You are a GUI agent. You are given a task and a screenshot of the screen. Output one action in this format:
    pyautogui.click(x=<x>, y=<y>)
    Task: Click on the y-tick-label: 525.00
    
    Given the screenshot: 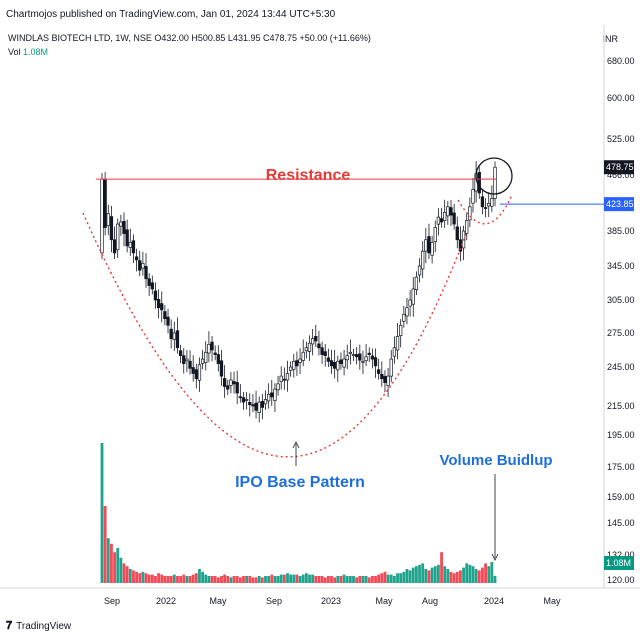 What is the action you would take?
    pyautogui.click(x=621, y=139)
    